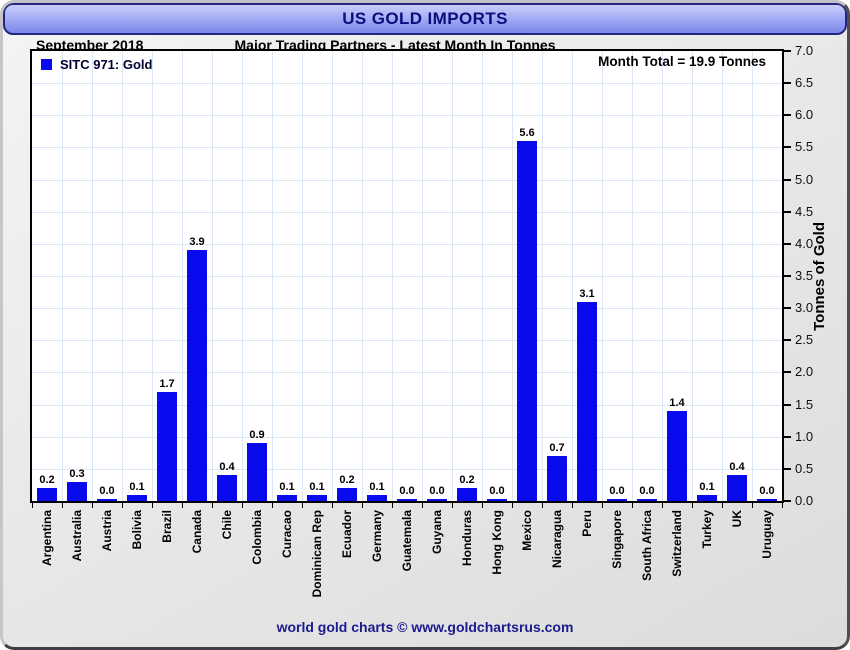 This screenshot has height=650, width=850. I want to click on y-axis-tick-label: 2.5, so click(804, 339).